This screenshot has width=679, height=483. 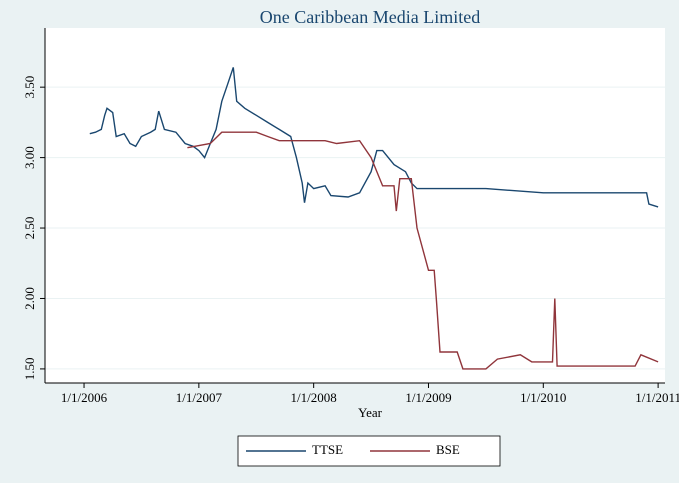 What do you see at coordinates (29, 87) in the screenshot?
I see `y-tick-label: 3.50` at bounding box center [29, 87].